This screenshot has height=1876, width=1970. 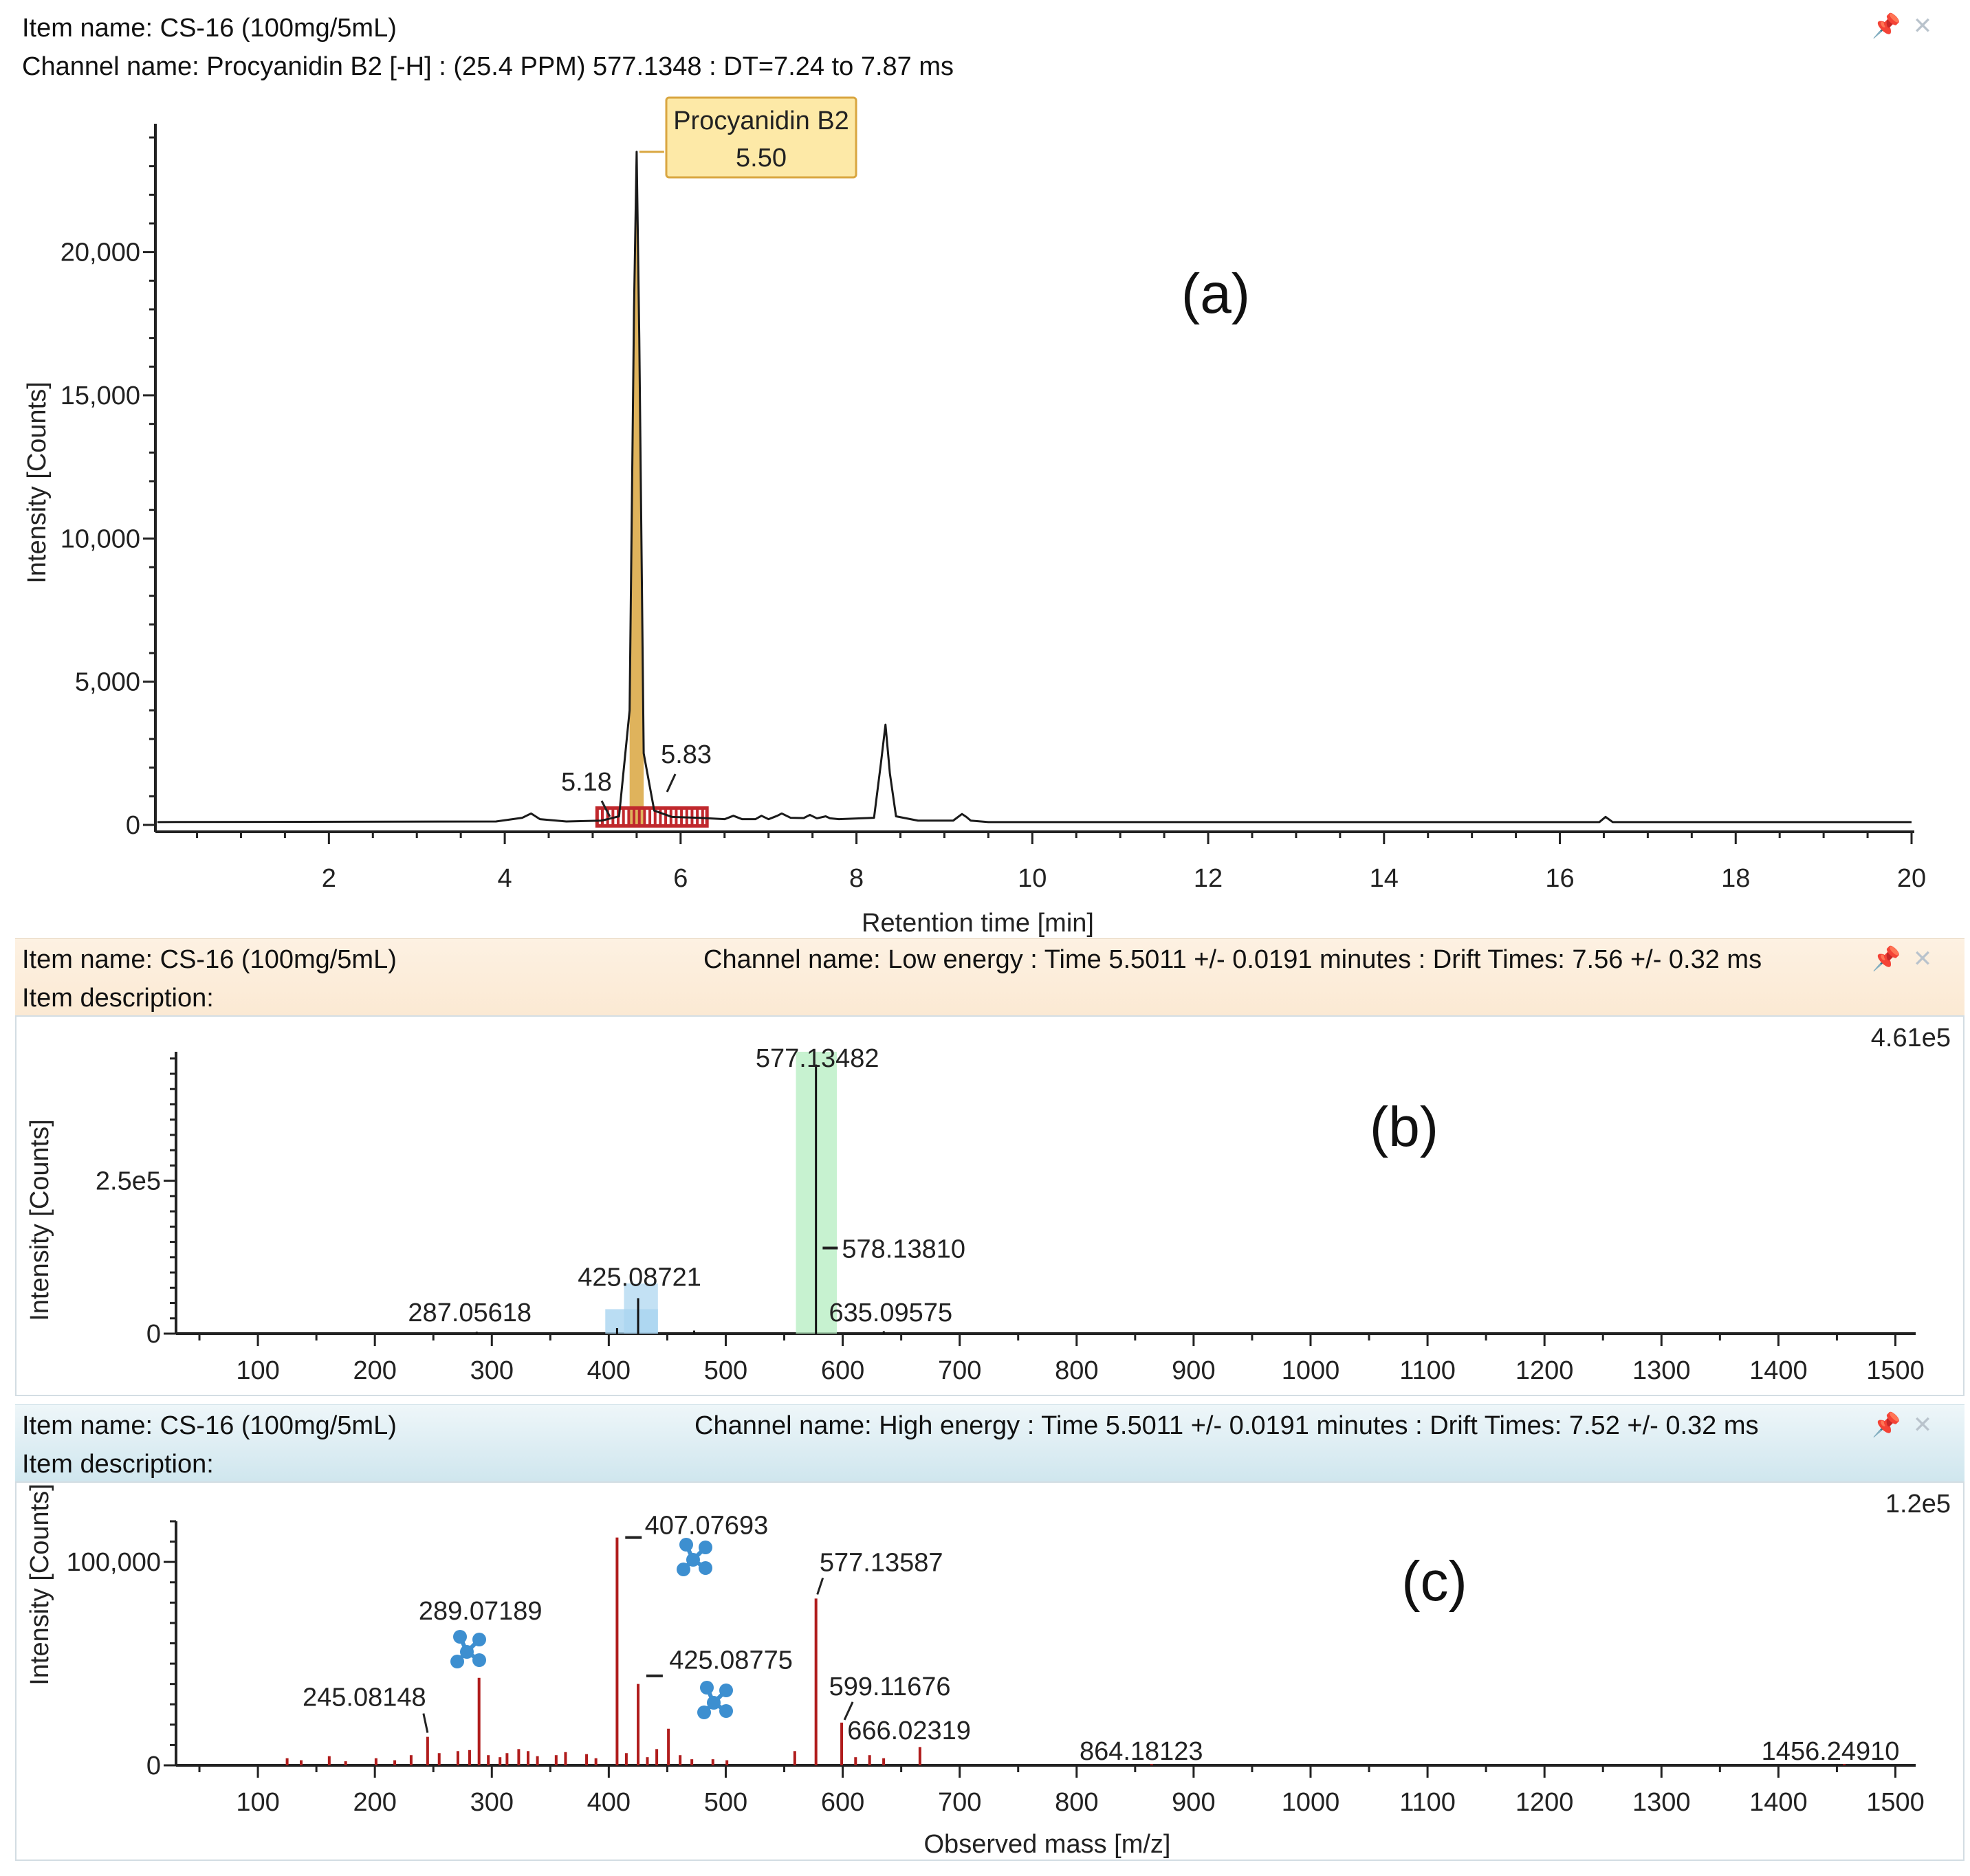 I want to click on y-tick-label: 2.5e5, so click(x=128, y=1181).